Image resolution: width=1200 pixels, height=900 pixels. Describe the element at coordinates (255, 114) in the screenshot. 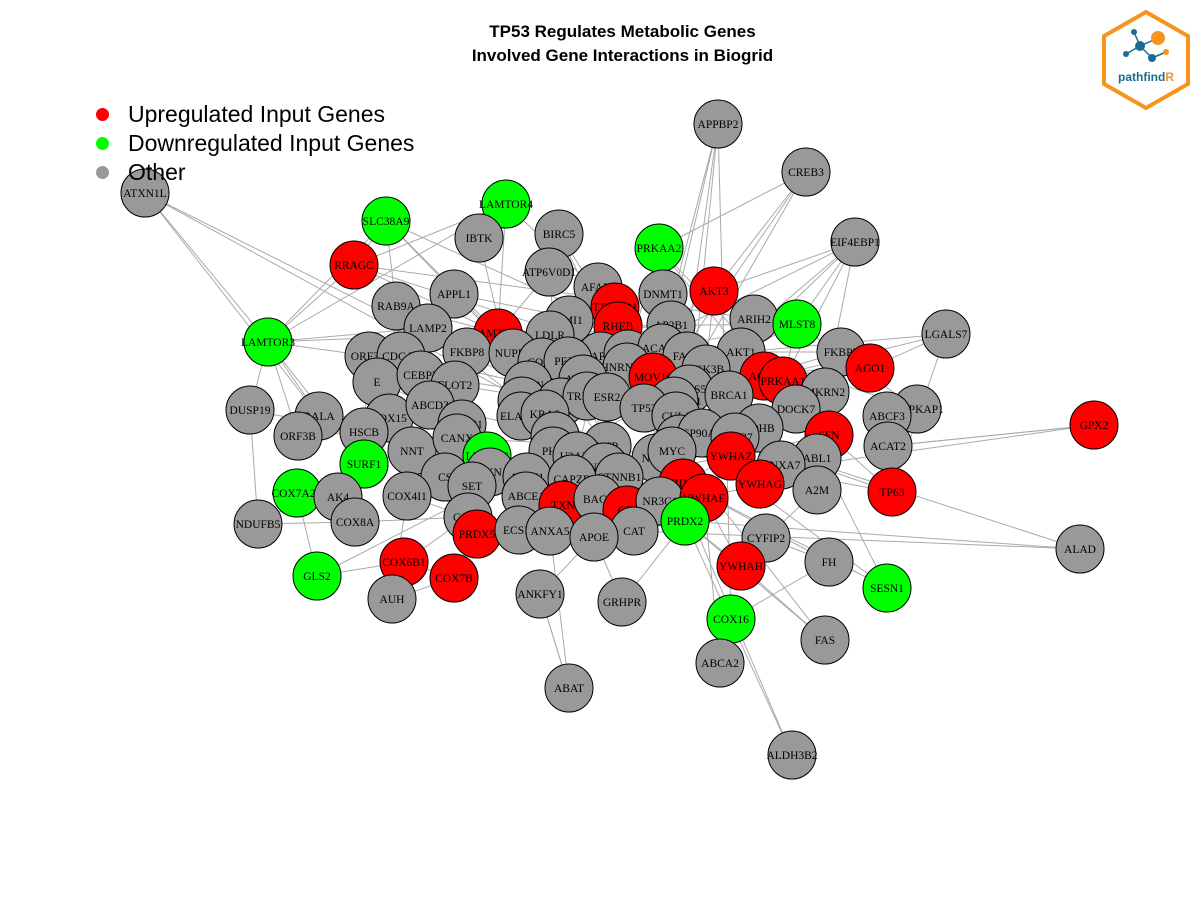

I see `legend-item-up: Upregulated Input Genes` at that location.